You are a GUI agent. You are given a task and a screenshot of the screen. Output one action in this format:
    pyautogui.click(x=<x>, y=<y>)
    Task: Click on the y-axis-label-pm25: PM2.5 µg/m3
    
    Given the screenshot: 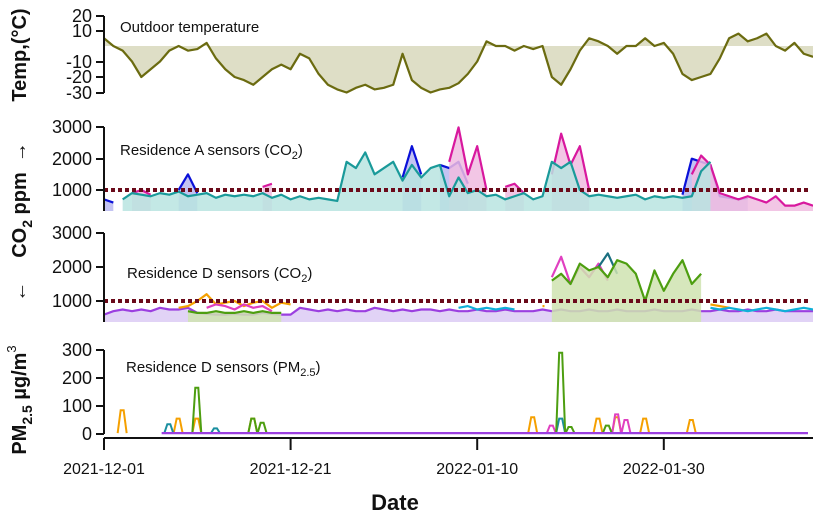 What is the action you would take?
    pyautogui.click(x=19, y=399)
    